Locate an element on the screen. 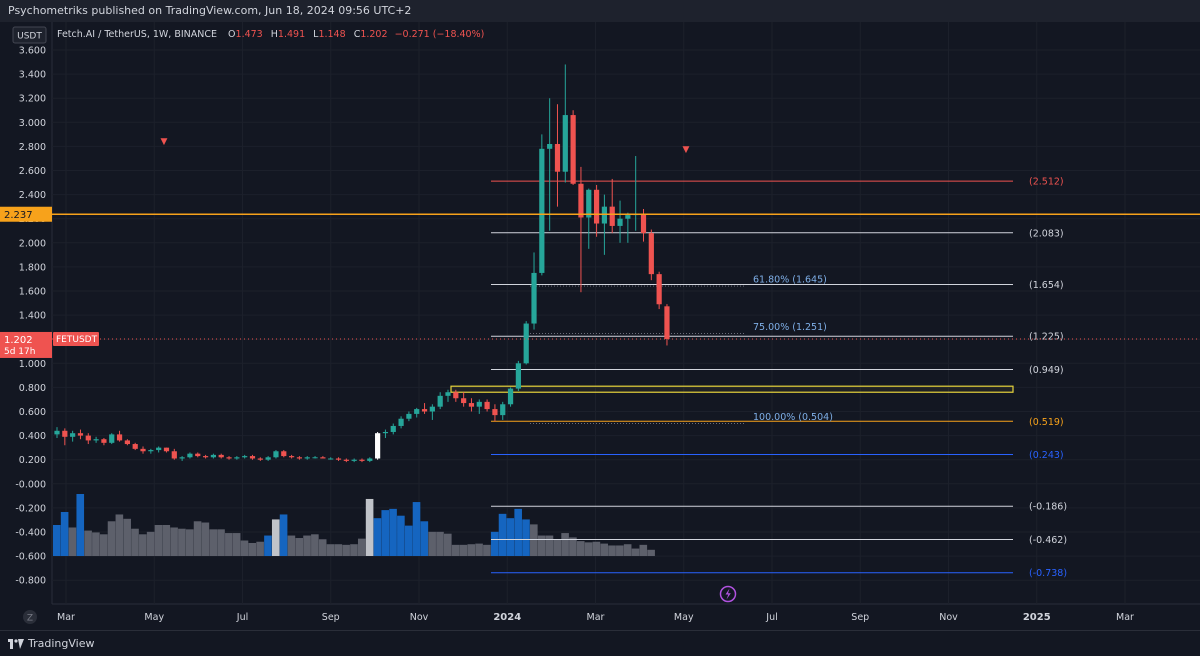 The width and height of the screenshot is (1200, 656). y-tick-label: -0.400 is located at coordinates (30, 533).